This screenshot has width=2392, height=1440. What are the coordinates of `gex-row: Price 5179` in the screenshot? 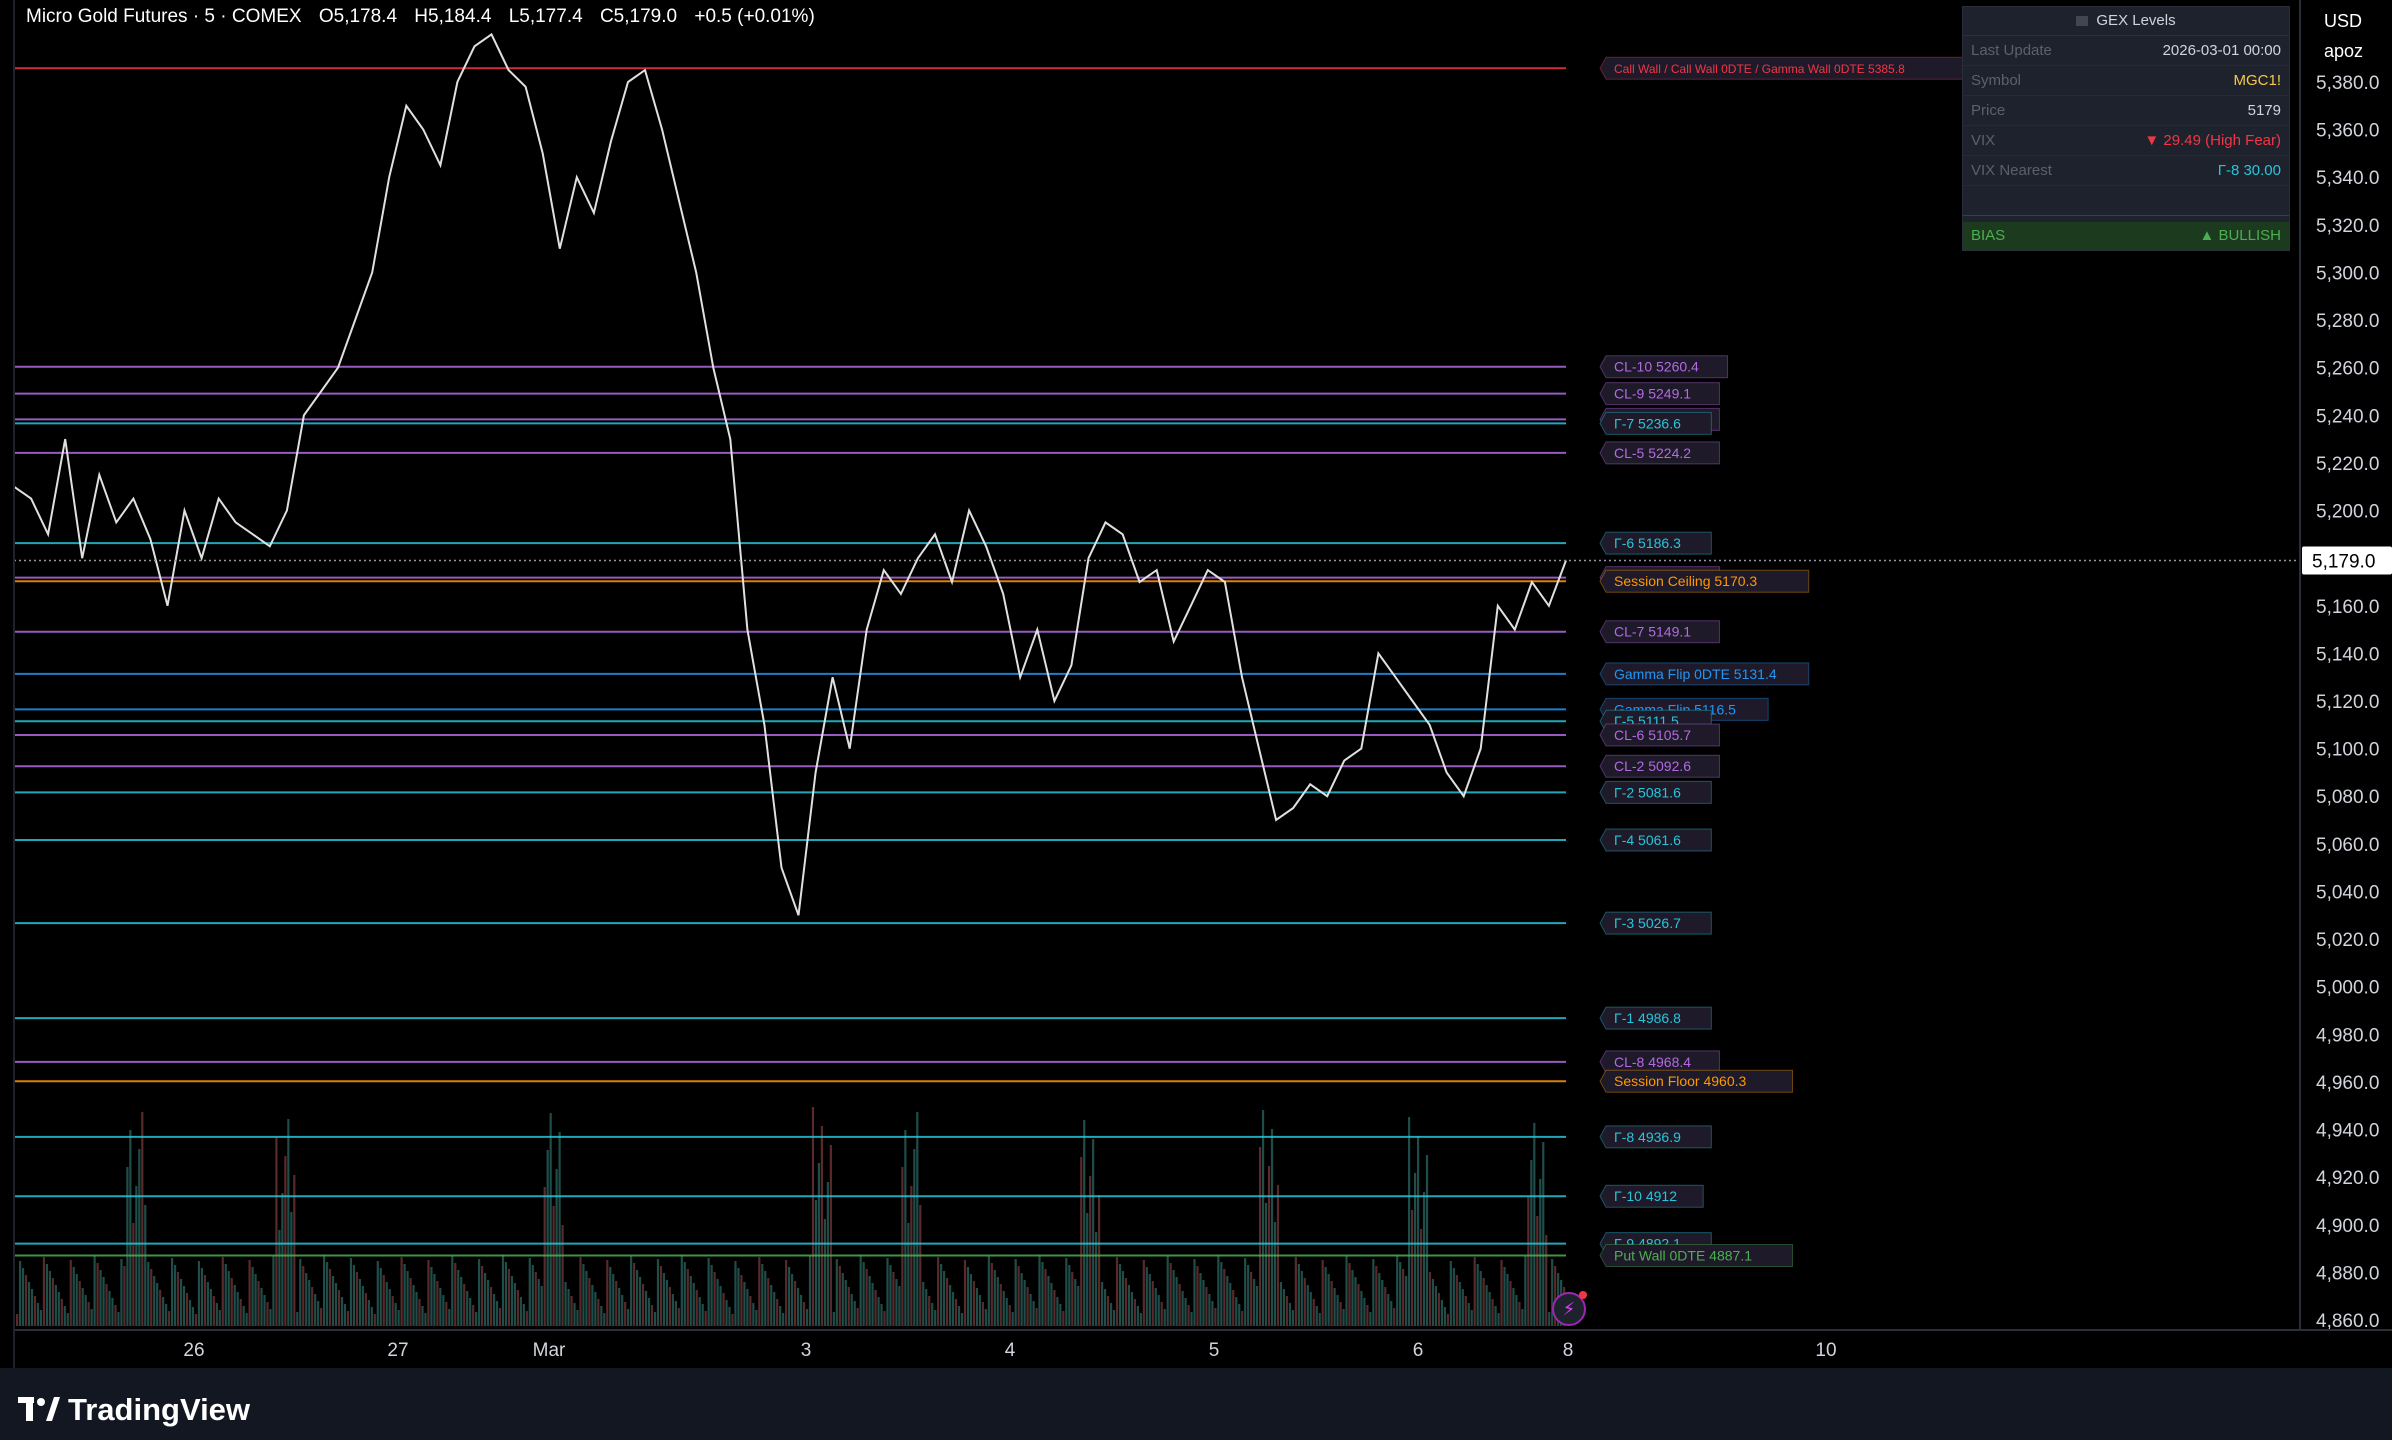 It's located at (2126, 111).